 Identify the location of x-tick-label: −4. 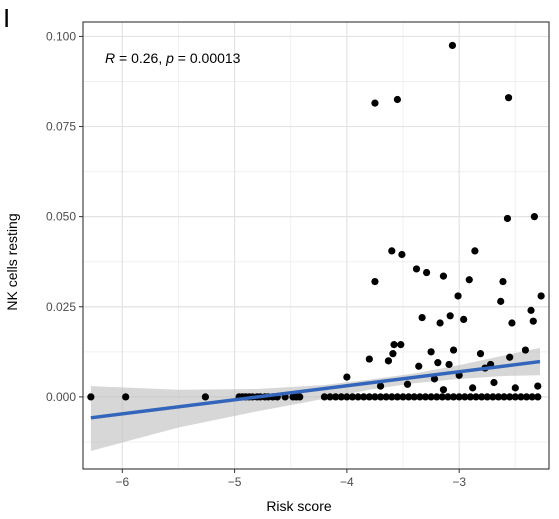
(347, 482).